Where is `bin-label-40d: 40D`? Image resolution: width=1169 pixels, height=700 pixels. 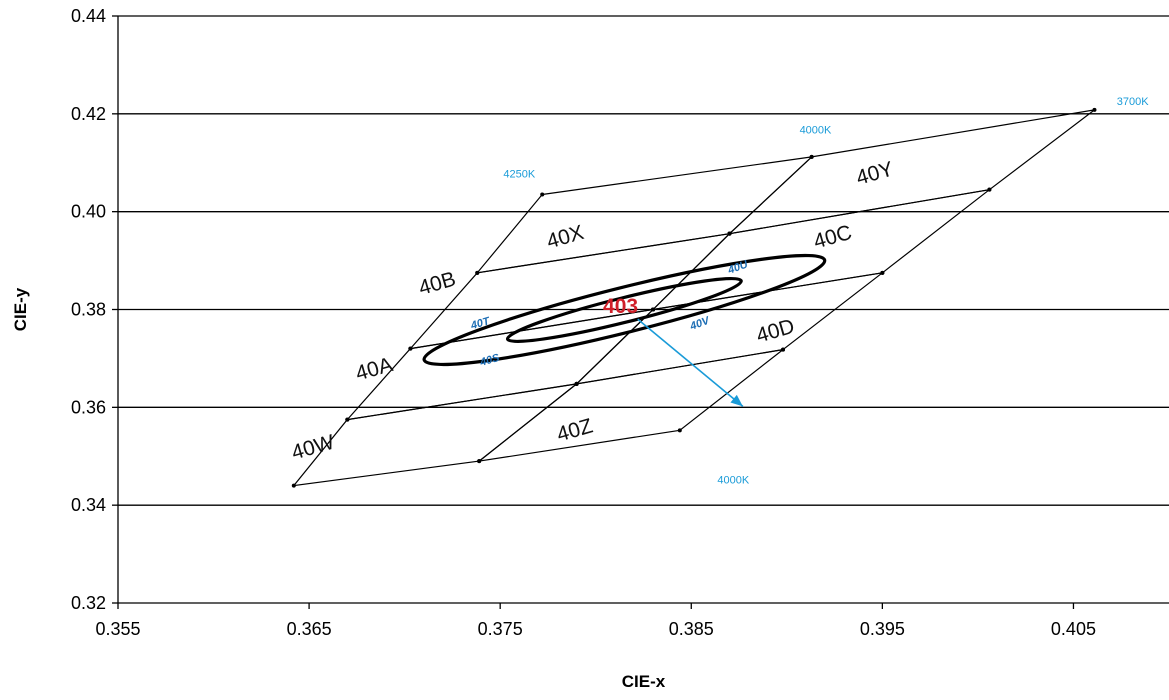 bin-label-40d: 40D is located at coordinates (775, 331).